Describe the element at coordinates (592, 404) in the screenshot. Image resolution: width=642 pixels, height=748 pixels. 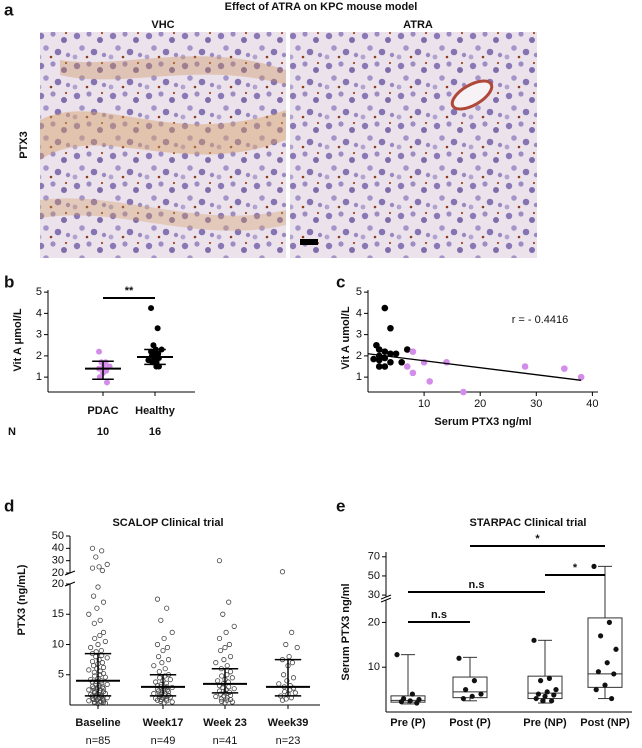
I see `x-tick-label: 40` at that location.